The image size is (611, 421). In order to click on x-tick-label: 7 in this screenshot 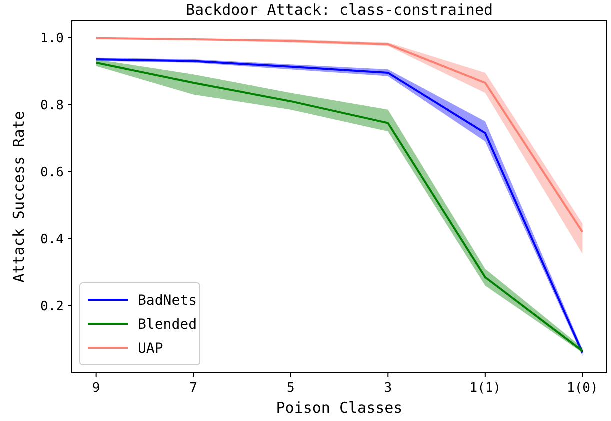, I will do `click(194, 388)`.